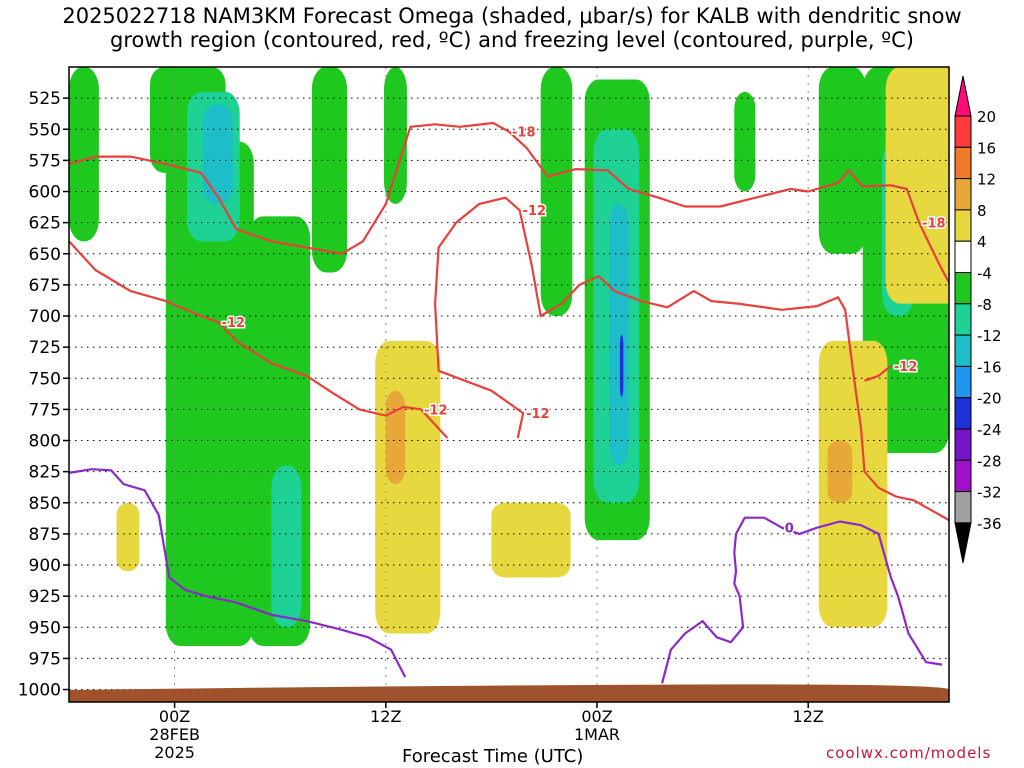 Image resolution: width=1024 pixels, height=768 pixels. Describe the element at coordinates (45, 504) in the screenshot. I see `y-tick-label-13: 850` at that location.